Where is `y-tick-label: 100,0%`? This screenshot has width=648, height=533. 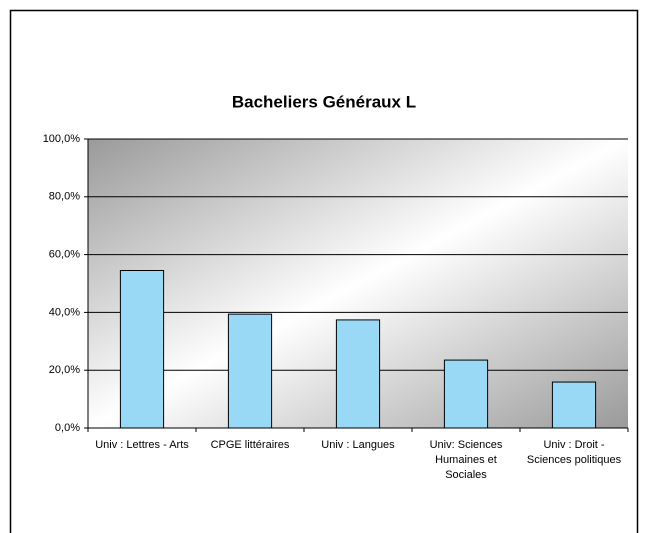
y-tick-label: 100,0% is located at coordinates (62, 139).